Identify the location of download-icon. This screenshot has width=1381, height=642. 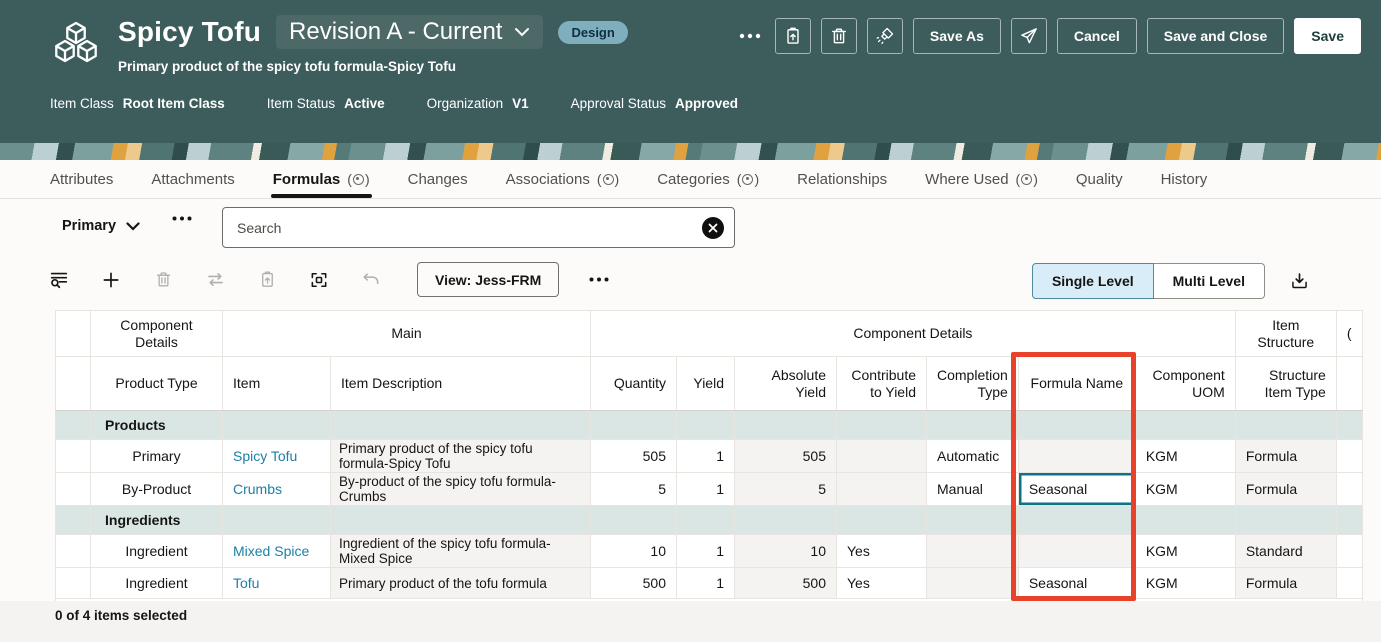
(1299, 281).